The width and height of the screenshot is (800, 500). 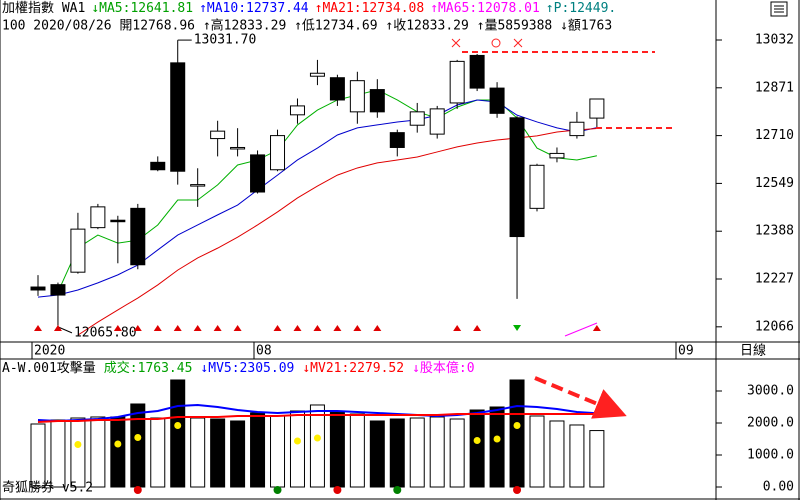 I want to click on y-tick-label: 12549, so click(x=774, y=183).